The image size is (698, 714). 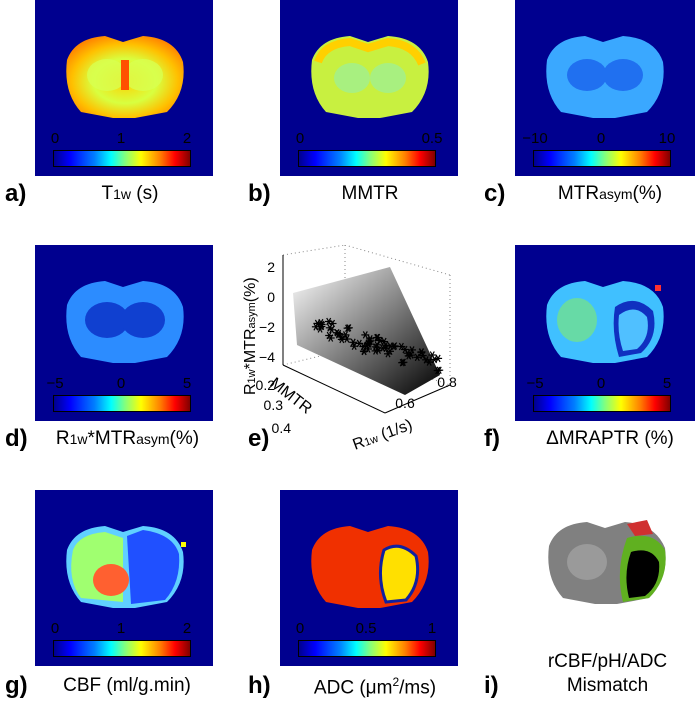 I want to click on mismatch-brain-map, so click(x=607, y=562).